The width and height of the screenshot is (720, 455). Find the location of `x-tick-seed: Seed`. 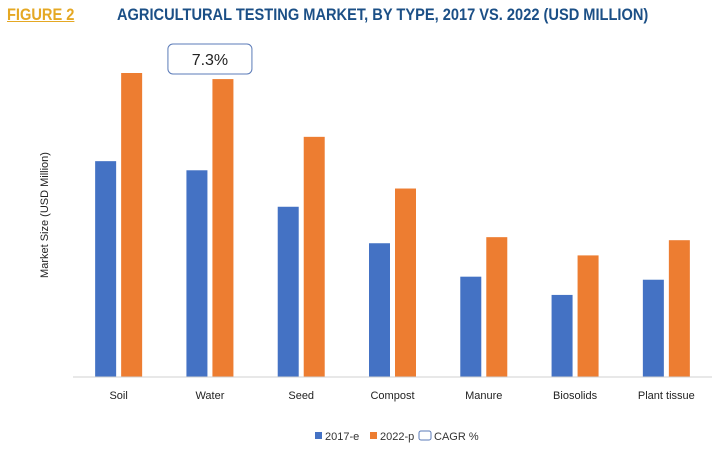

x-tick-seed: Seed is located at coordinates (301, 396).